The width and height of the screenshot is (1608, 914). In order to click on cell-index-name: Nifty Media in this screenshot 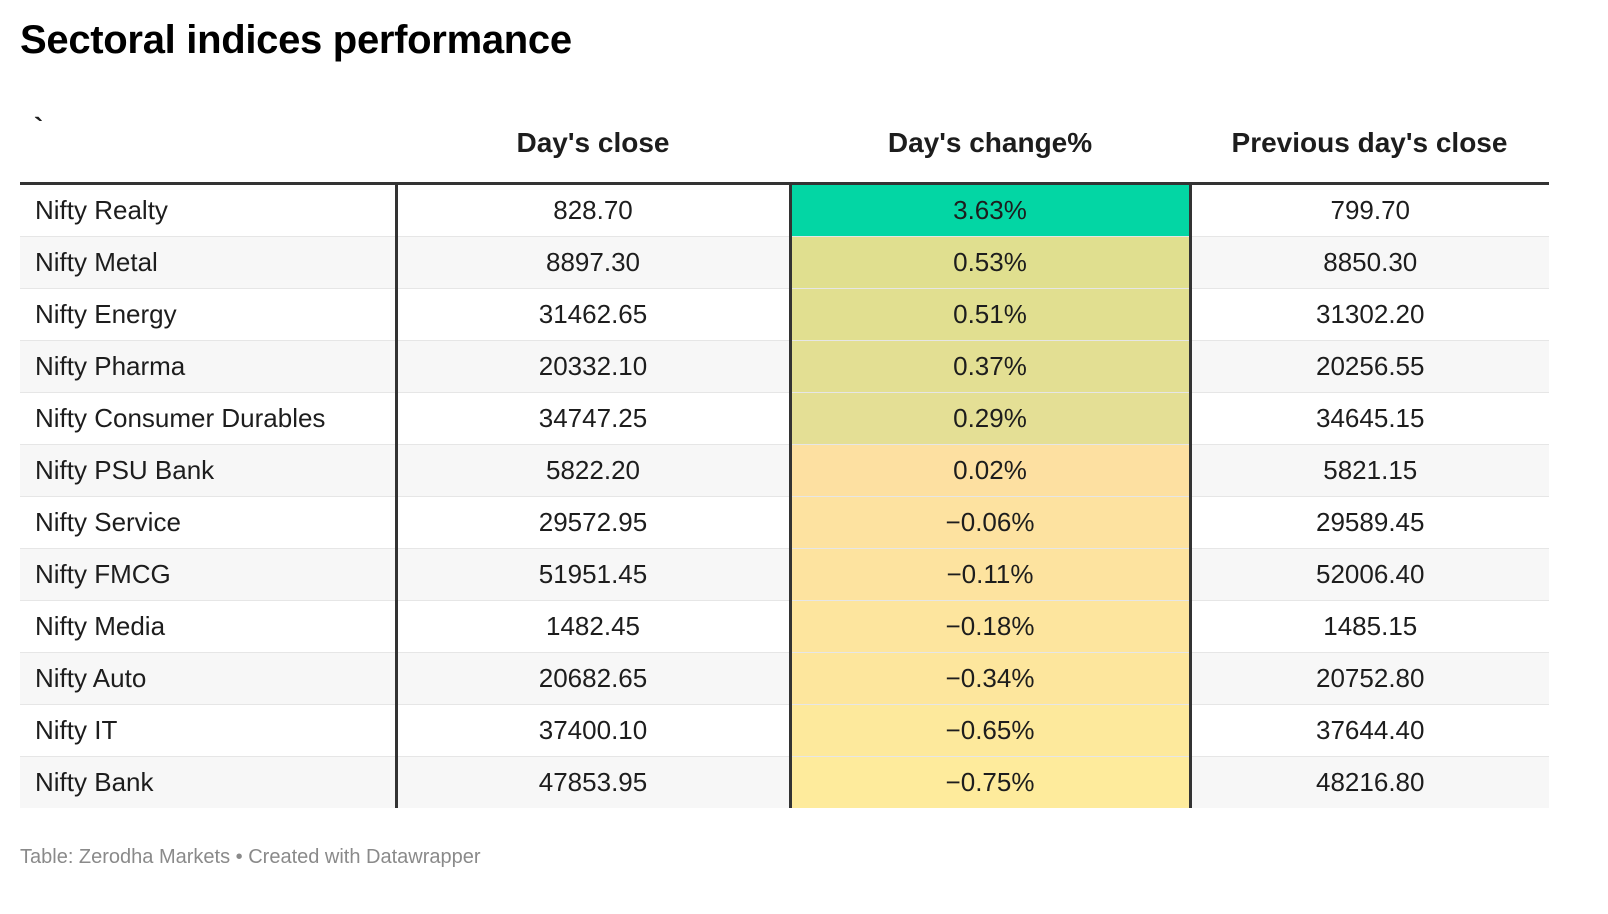, I will do `click(209, 626)`.